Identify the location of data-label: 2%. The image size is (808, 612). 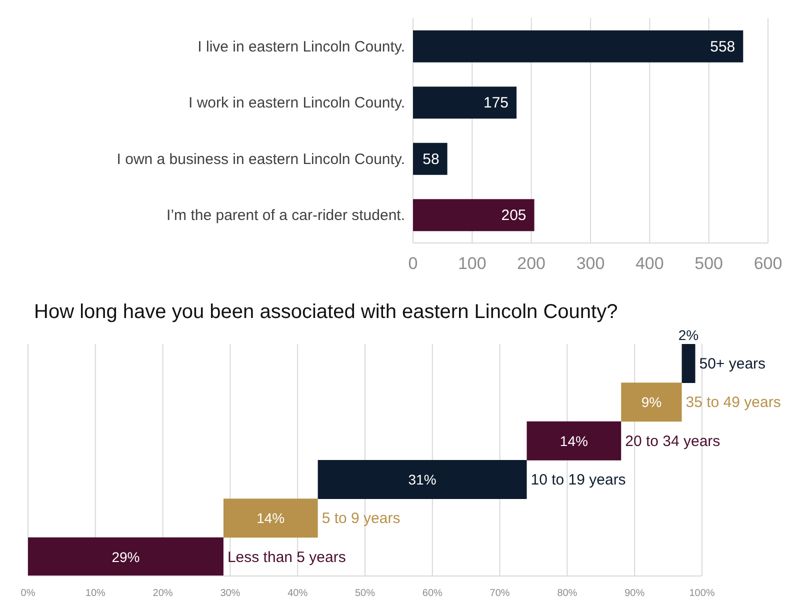
(688, 335).